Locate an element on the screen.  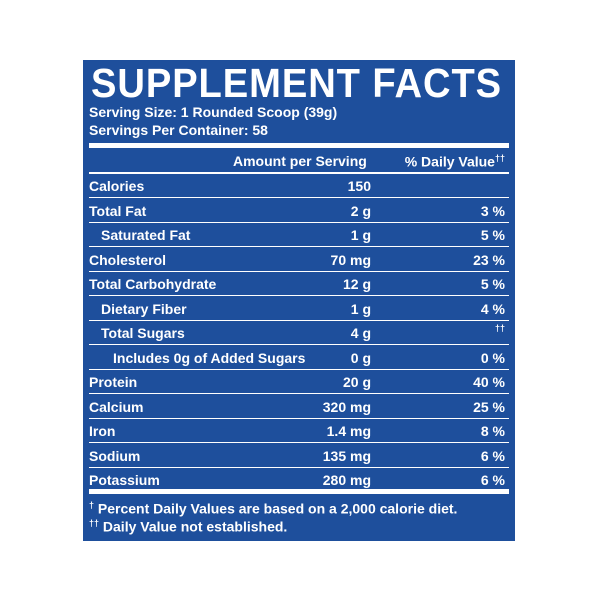
serving-size: Serving Size: 1 Rounded Scoop (39g) is located at coordinates (213, 112).